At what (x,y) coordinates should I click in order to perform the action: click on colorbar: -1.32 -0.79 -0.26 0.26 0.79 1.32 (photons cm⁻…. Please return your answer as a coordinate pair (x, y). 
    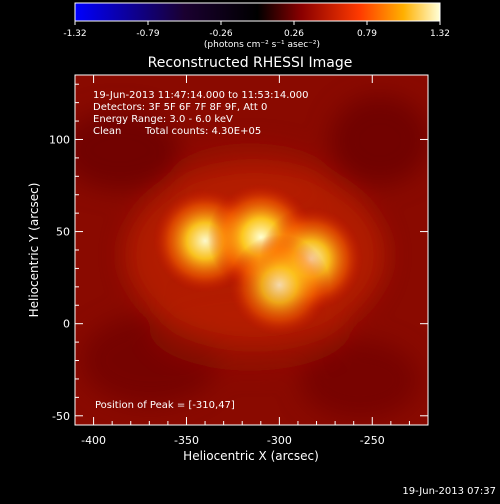
    Looking at the image, I should click on (256, 26).